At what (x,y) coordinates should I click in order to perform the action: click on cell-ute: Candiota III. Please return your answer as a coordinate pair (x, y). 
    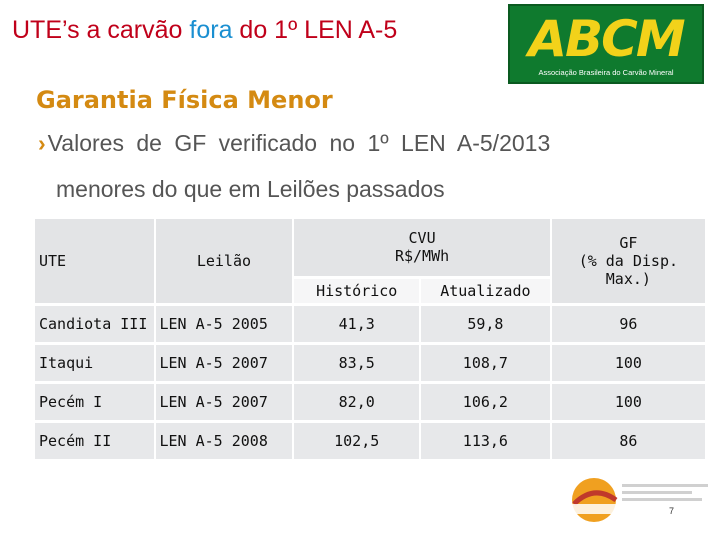
    Looking at the image, I should click on (94, 324).